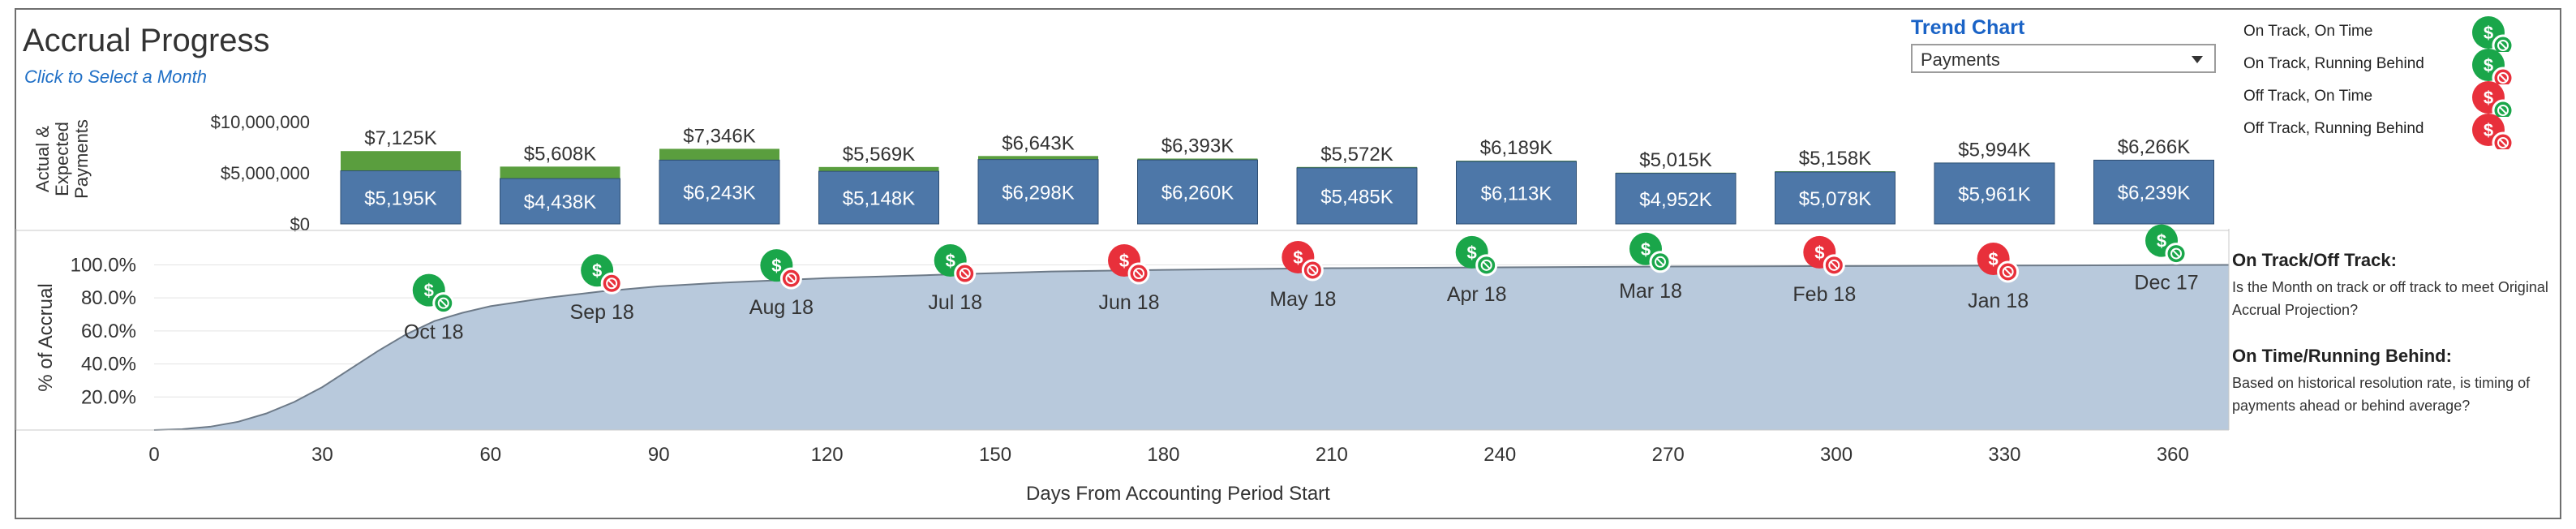 This screenshot has width=2576, height=529. Describe the element at coordinates (434, 332) in the screenshot. I see `month-marker-label: Oct 18` at that location.